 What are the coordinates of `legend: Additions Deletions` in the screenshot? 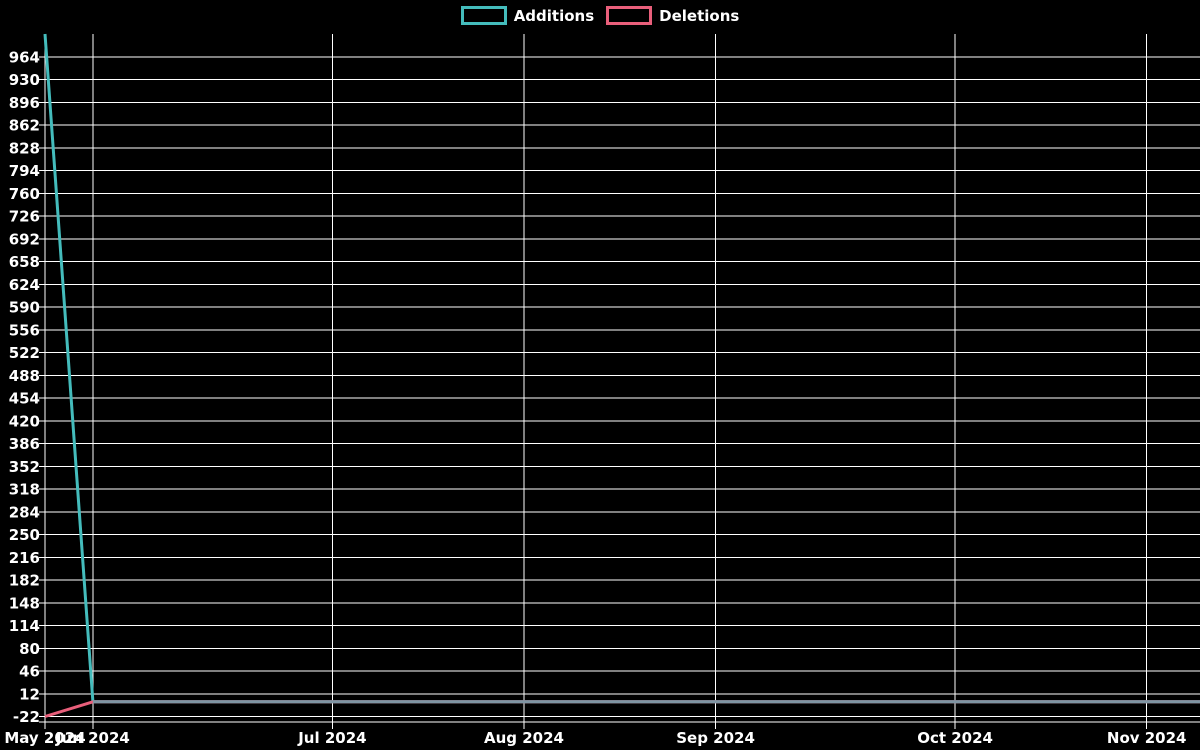 It's located at (600, 15).